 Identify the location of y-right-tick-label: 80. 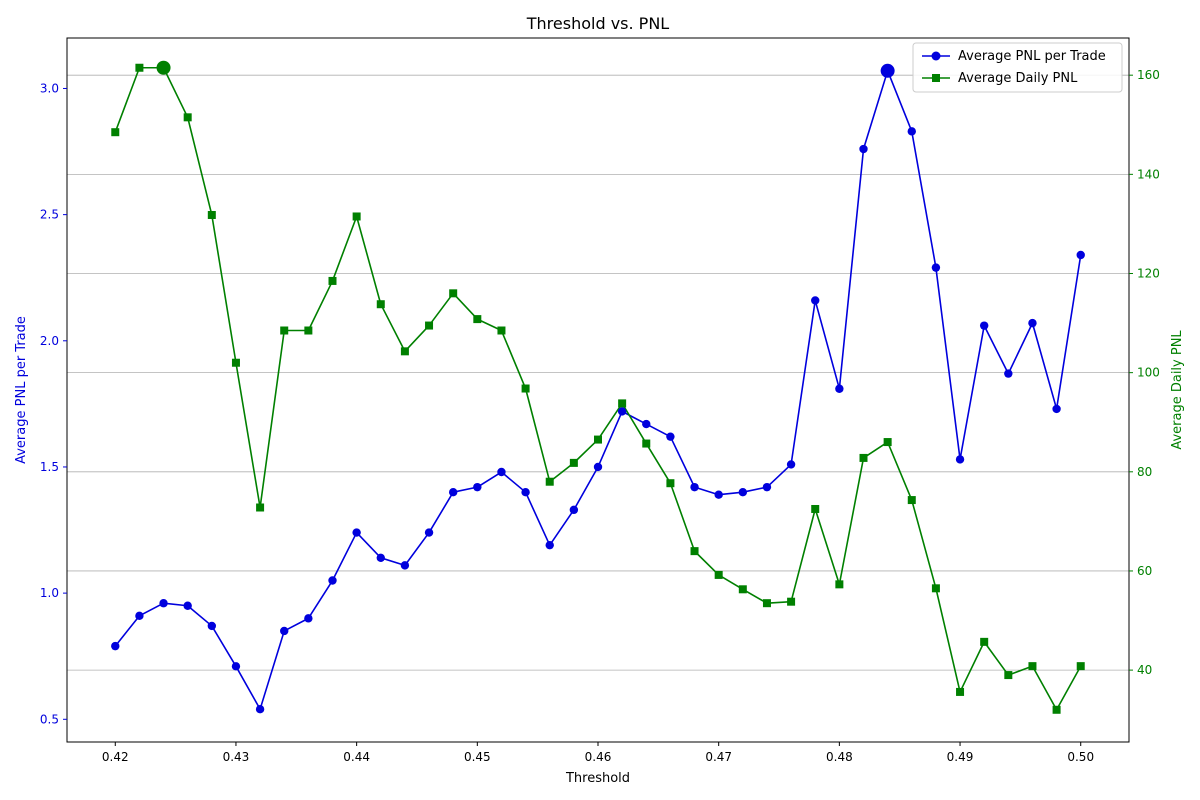
(1144, 472).